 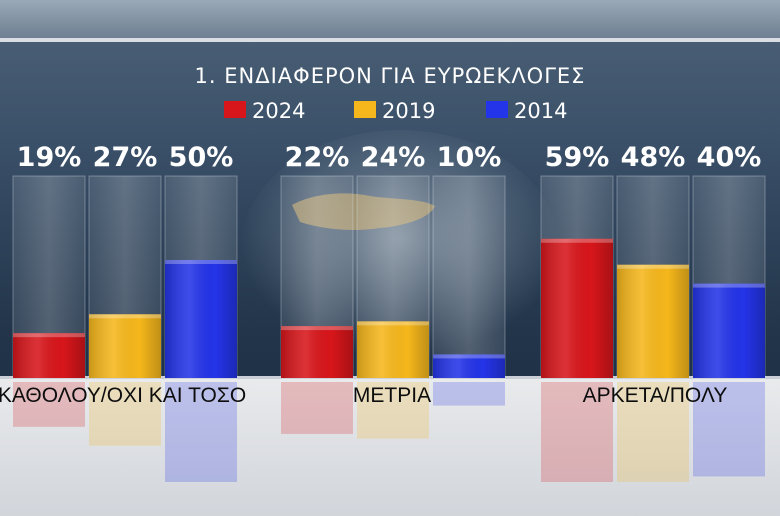 I want to click on bar-reflection-cat3-2019, so click(x=653, y=432).